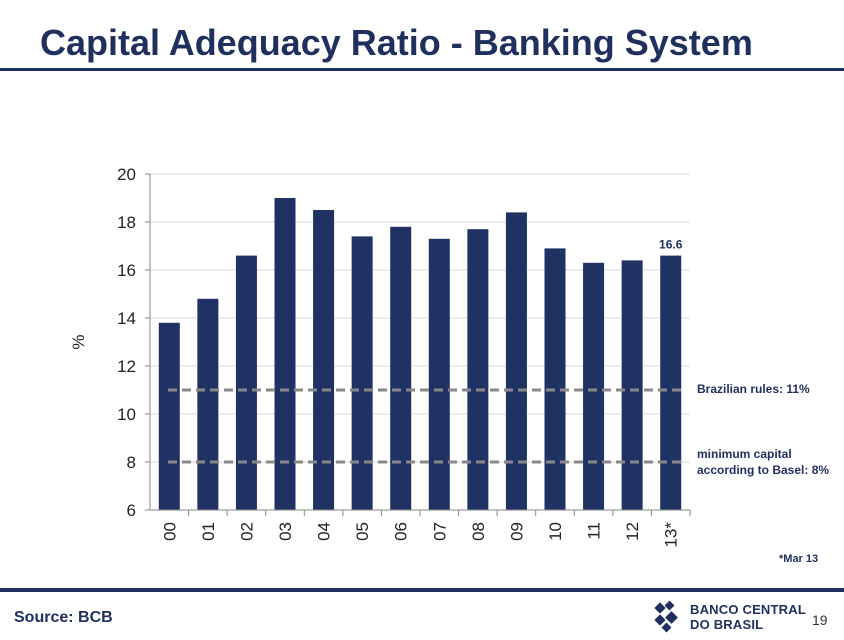 The width and height of the screenshot is (844, 640). What do you see at coordinates (763, 462) in the screenshot?
I see `annotation-basel-minimum: minimum capital according to Basel: 8%` at bounding box center [763, 462].